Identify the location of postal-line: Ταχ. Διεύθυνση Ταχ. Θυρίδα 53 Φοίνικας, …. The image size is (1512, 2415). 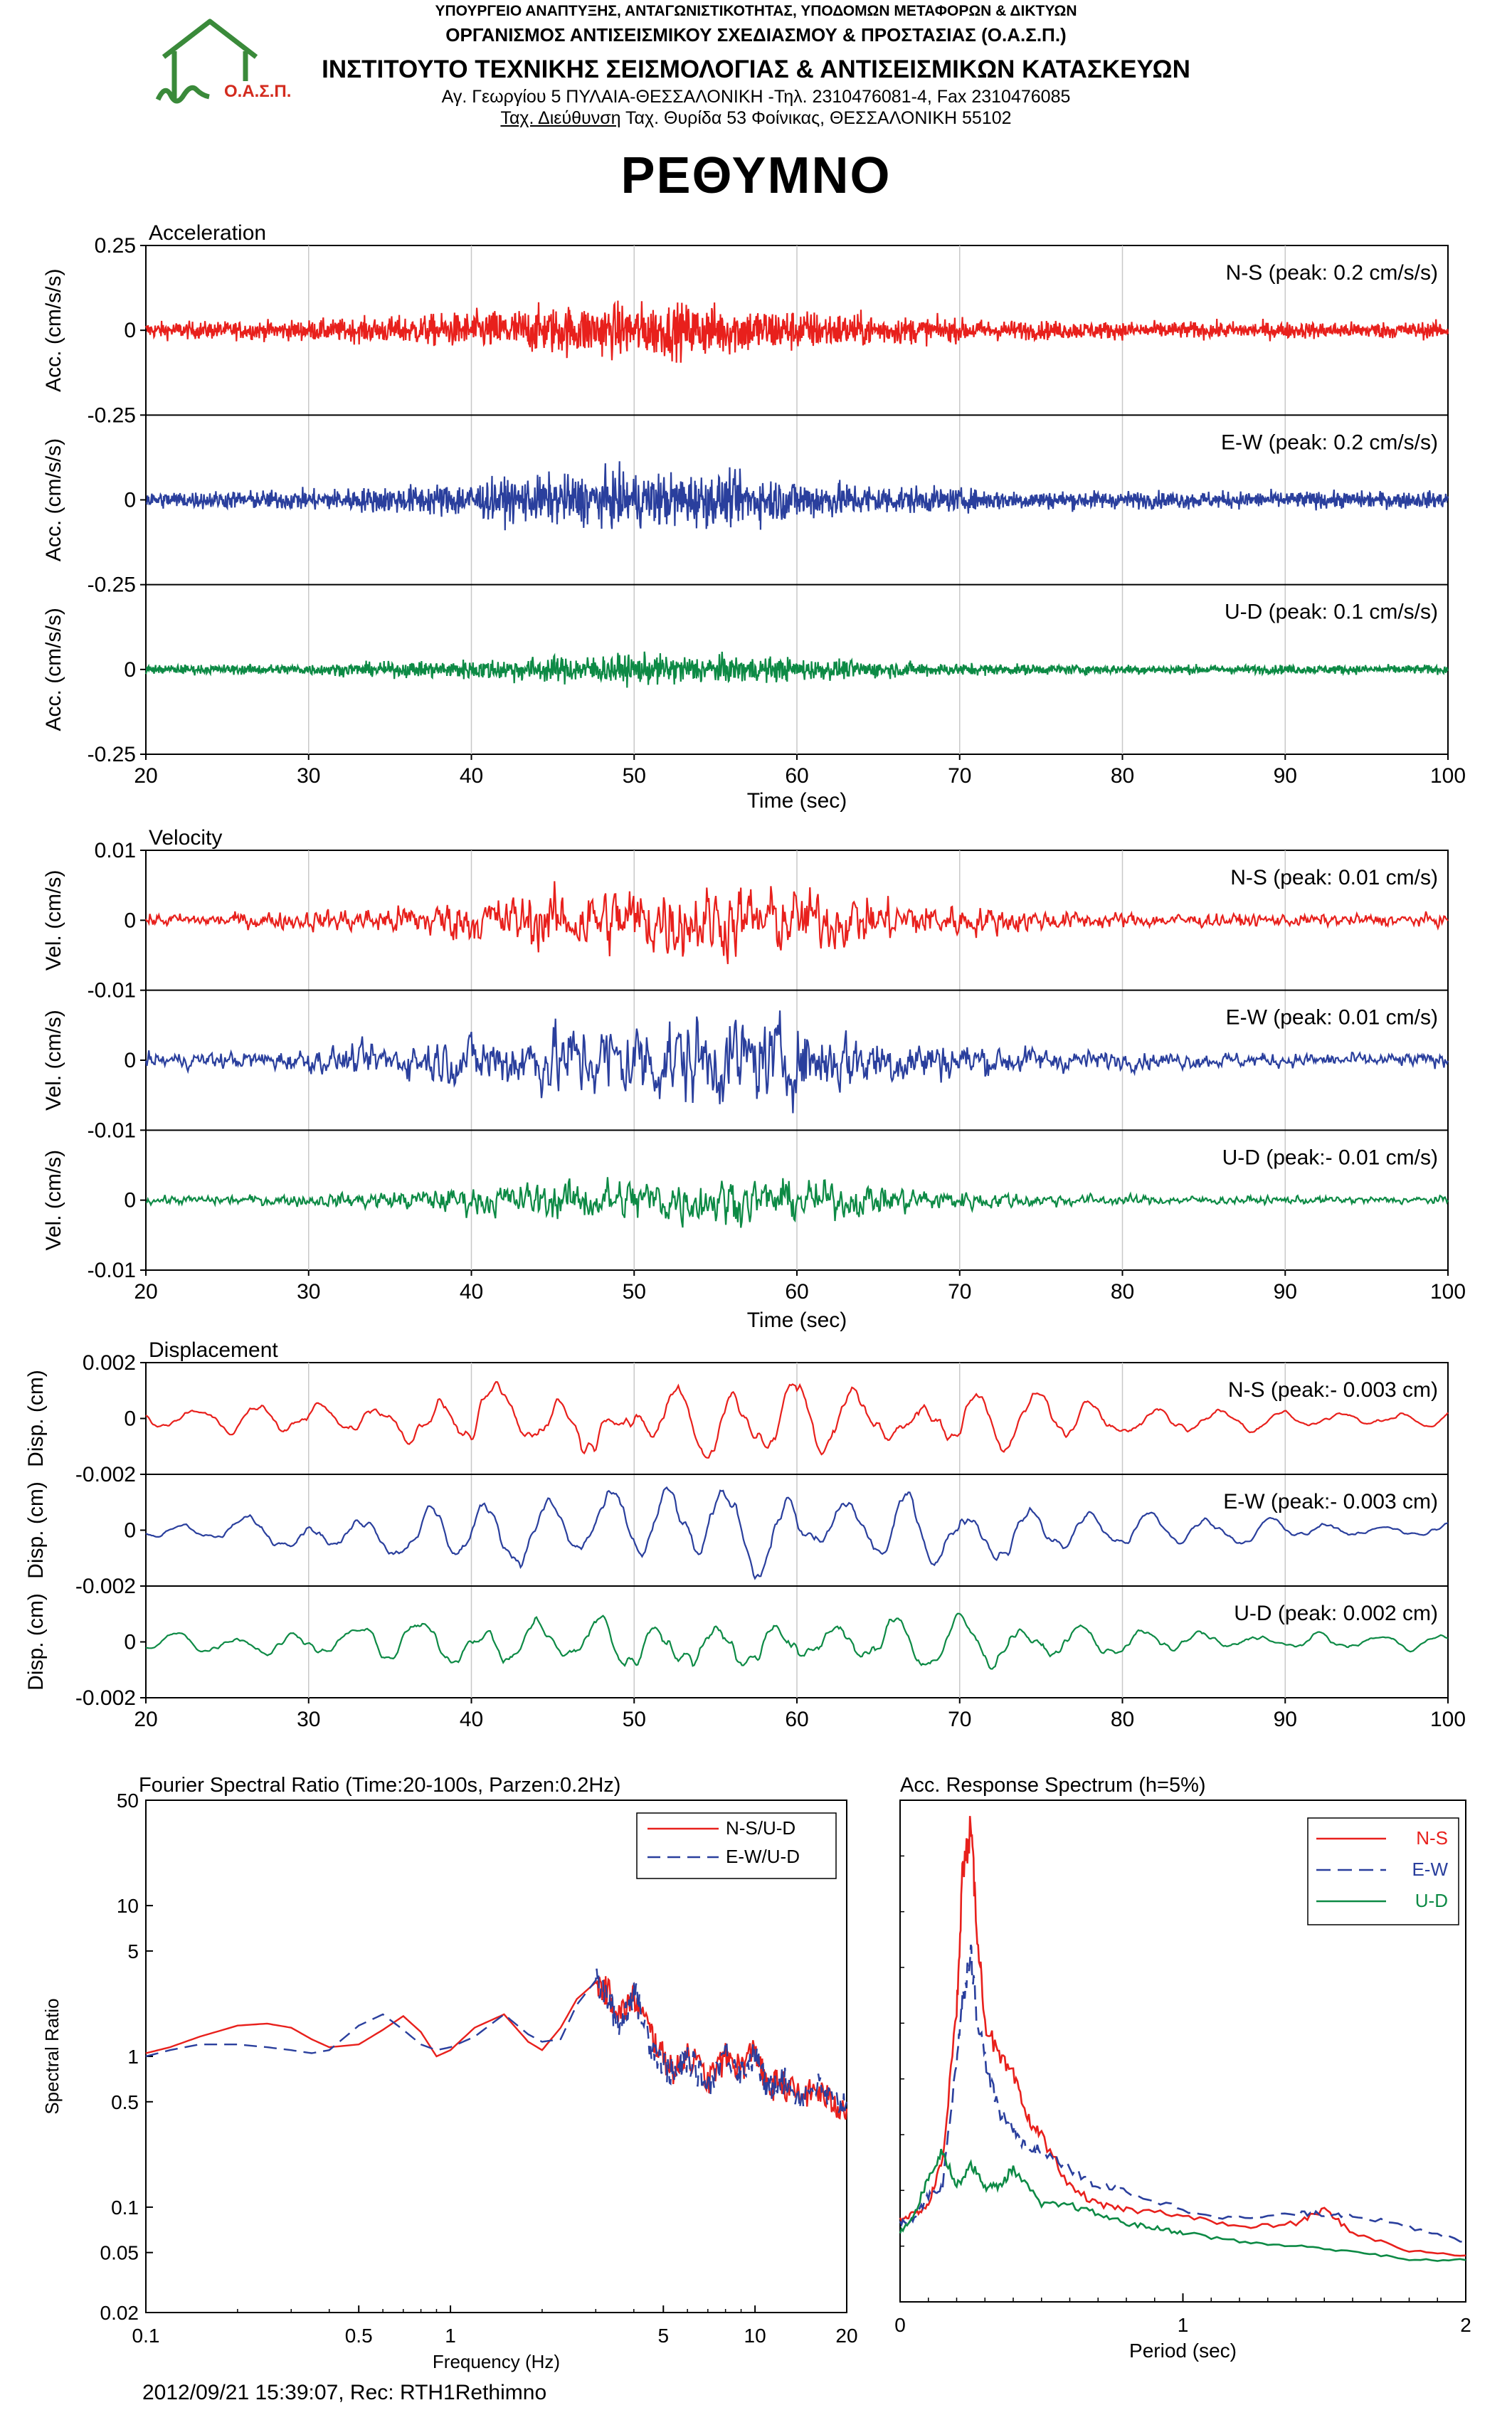
(756, 119).